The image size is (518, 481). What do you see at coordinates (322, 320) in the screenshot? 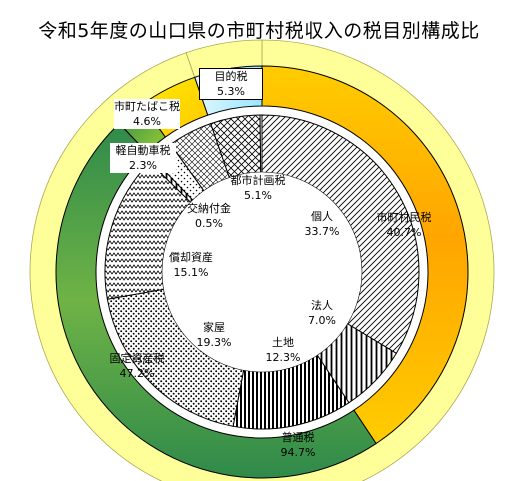
I see `label-value-inner-1: 7.0%` at bounding box center [322, 320].